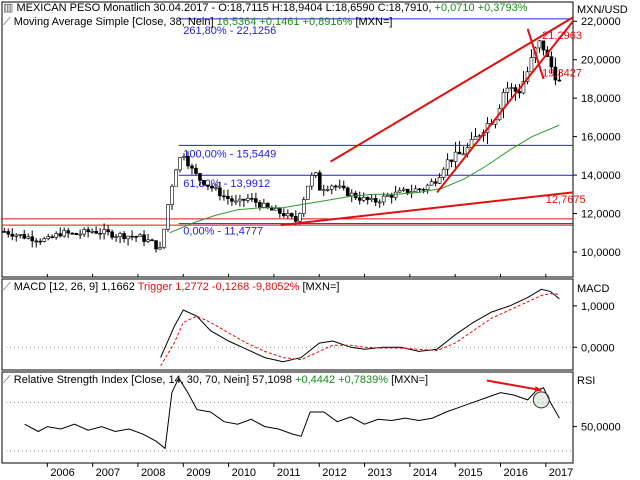 Image resolution: width=640 pixels, height=480 pixels. I want to click on macd-panel, so click(360, 327).